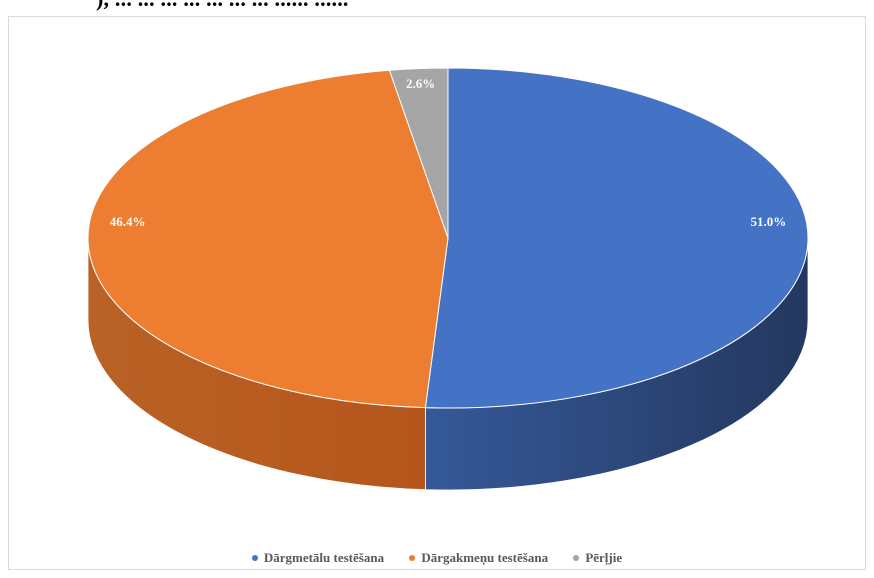 Image resolution: width=874 pixels, height=578 pixels. Describe the element at coordinates (576, 558) in the screenshot. I see `legend-swatch-perljie` at that location.